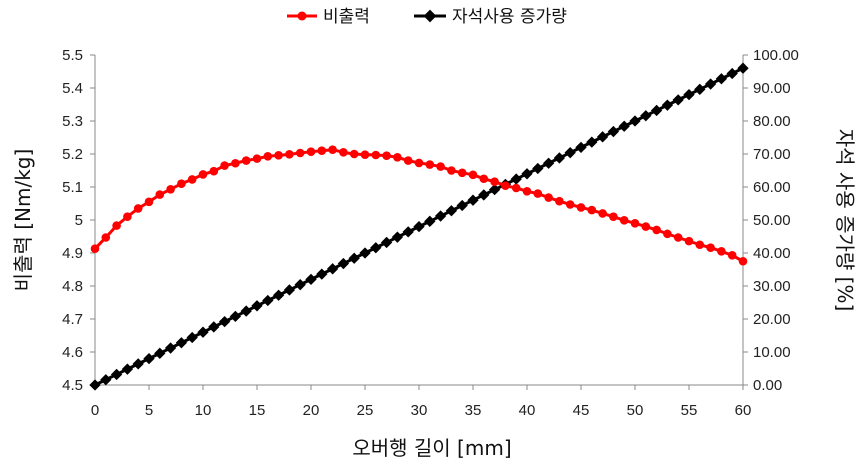  Describe the element at coordinates (72, 121) in the screenshot. I see `left-y-tick-label: 5.3` at that location.